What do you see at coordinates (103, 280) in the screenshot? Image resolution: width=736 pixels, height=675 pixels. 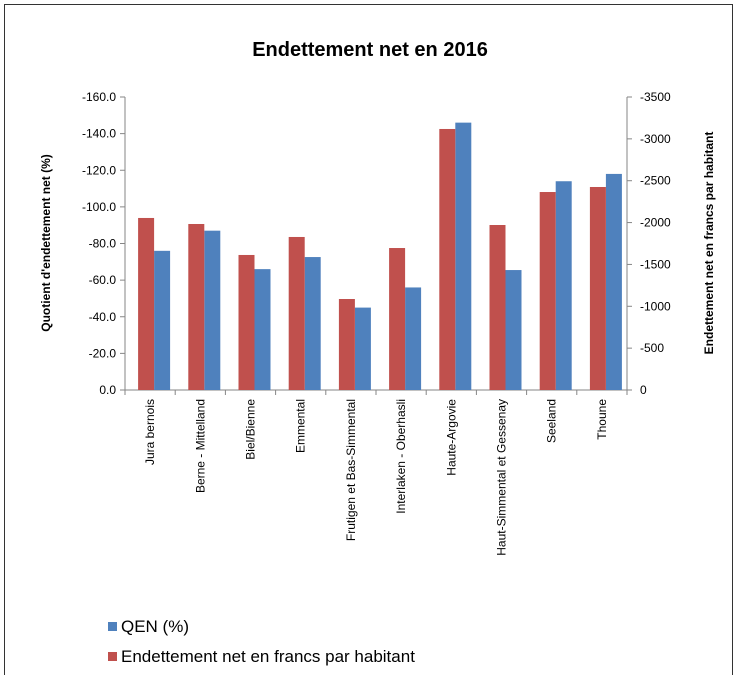 I see `y-tick-label: -60.0` at bounding box center [103, 280].